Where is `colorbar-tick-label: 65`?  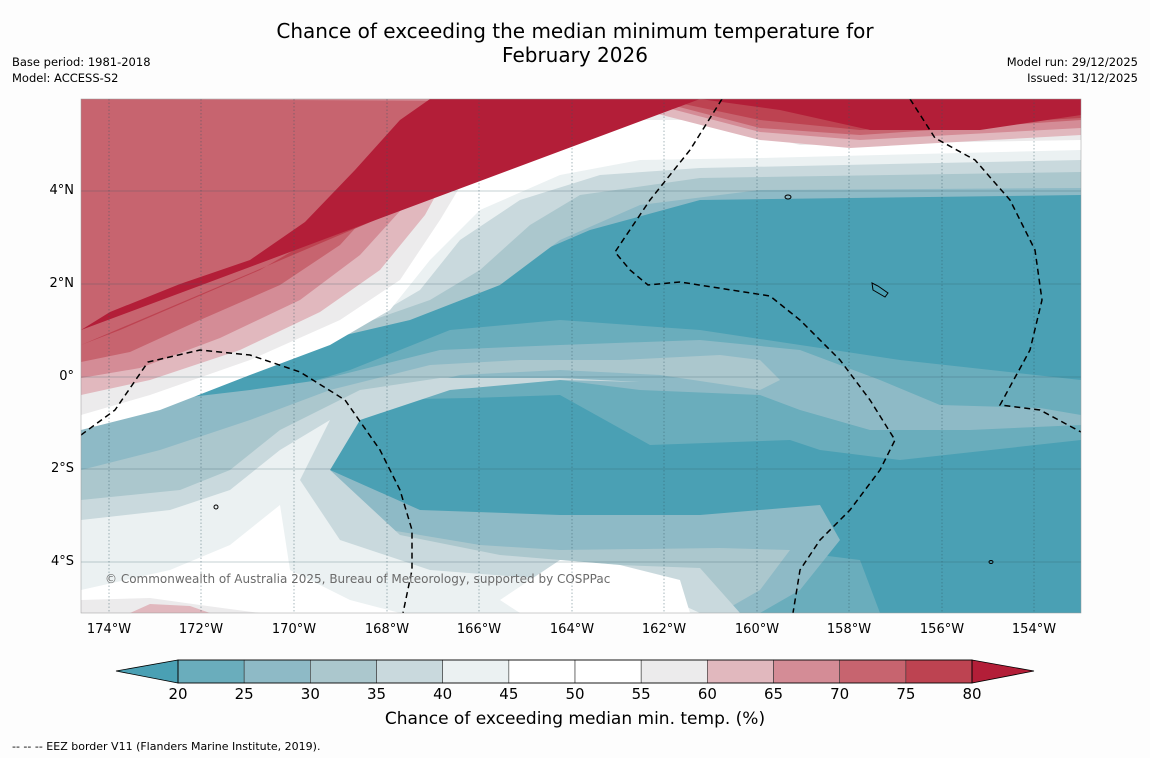 colorbar-tick-label: 65 is located at coordinates (773, 694).